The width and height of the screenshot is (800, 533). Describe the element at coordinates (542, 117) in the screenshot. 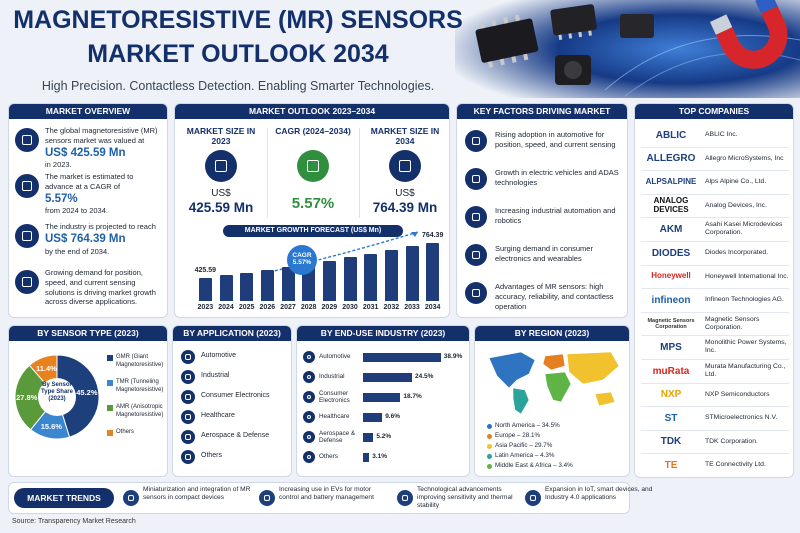

I see `panel-title: KEY FACTORS DRIVING MARKET GROWTH` at that location.